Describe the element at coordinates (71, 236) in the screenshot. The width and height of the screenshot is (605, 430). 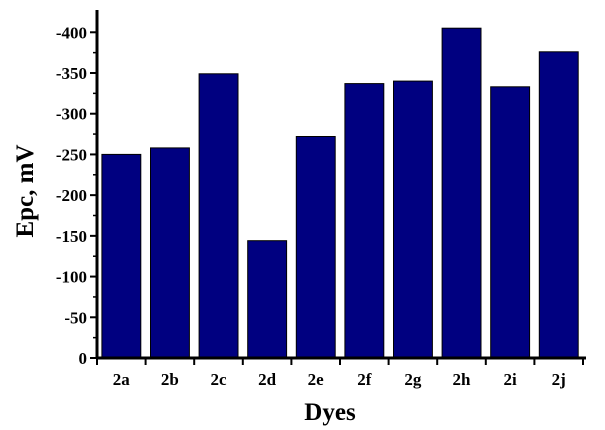
I see `y-tick-label: -150` at that location.